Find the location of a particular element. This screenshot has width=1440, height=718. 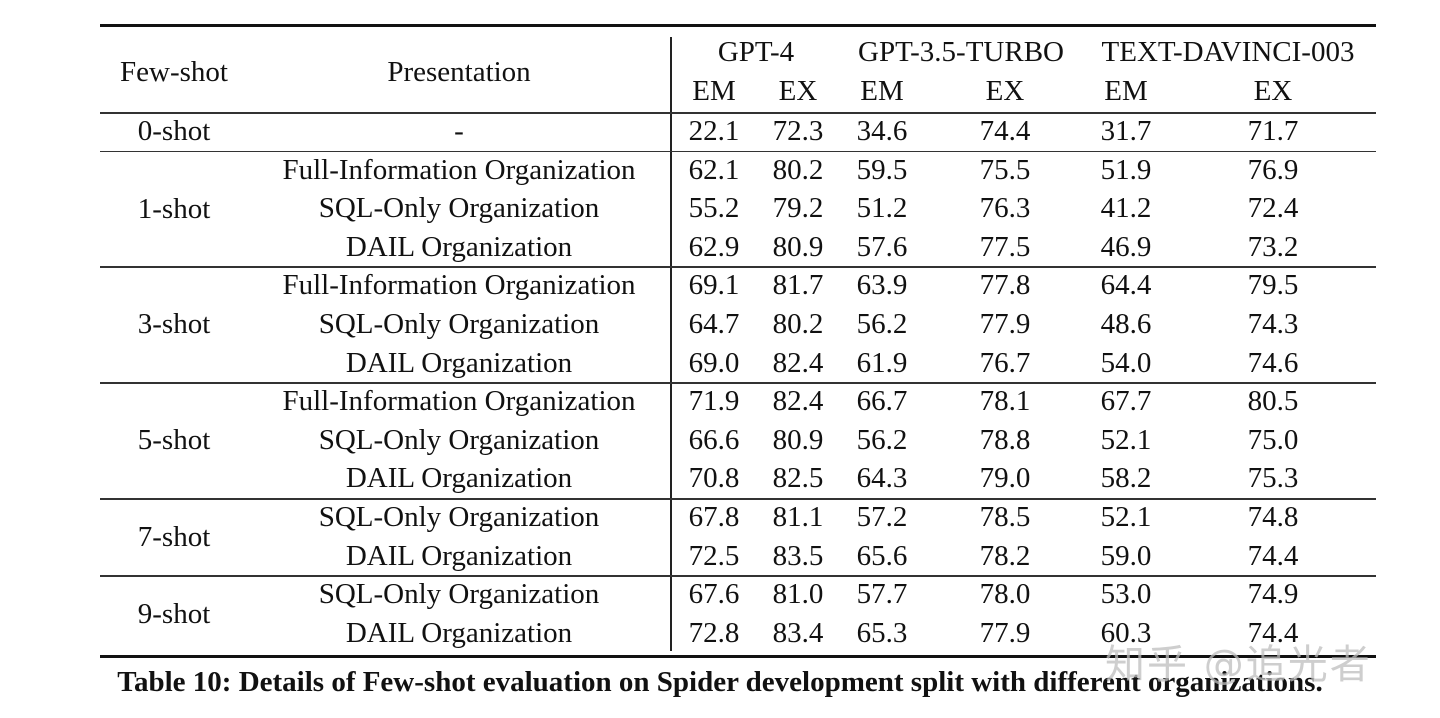

header-model-gpt35: GPT-3.5-TURBO is located at coordinates (961, 52).